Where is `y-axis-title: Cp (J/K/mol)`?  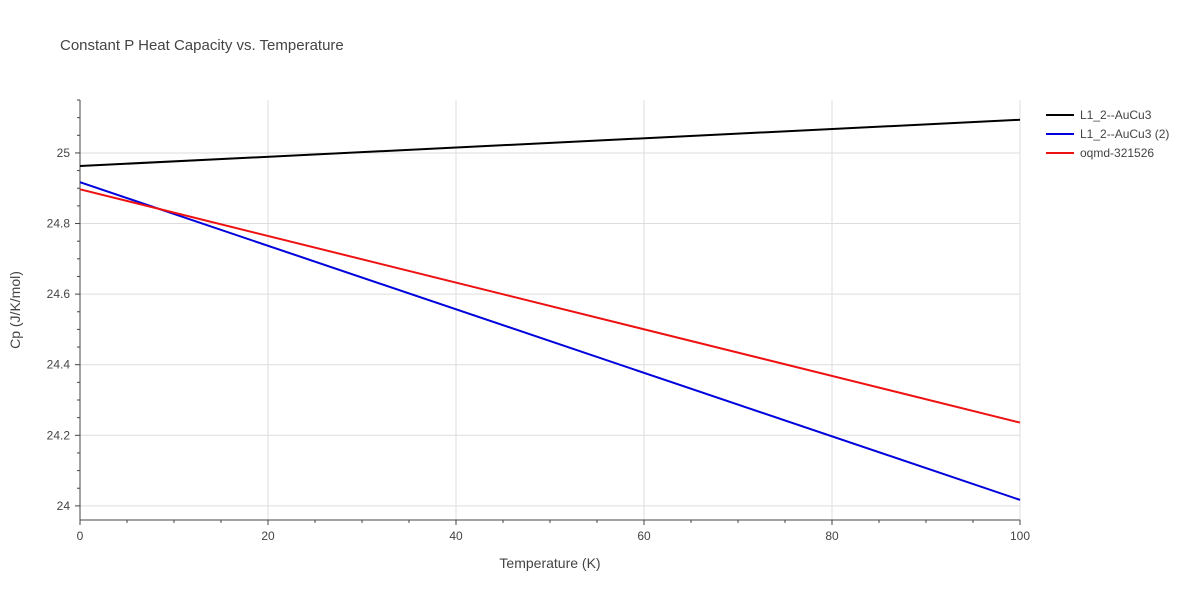
y-axis-title: Cp (J/K/mol) is located at coordinates (15, 310).